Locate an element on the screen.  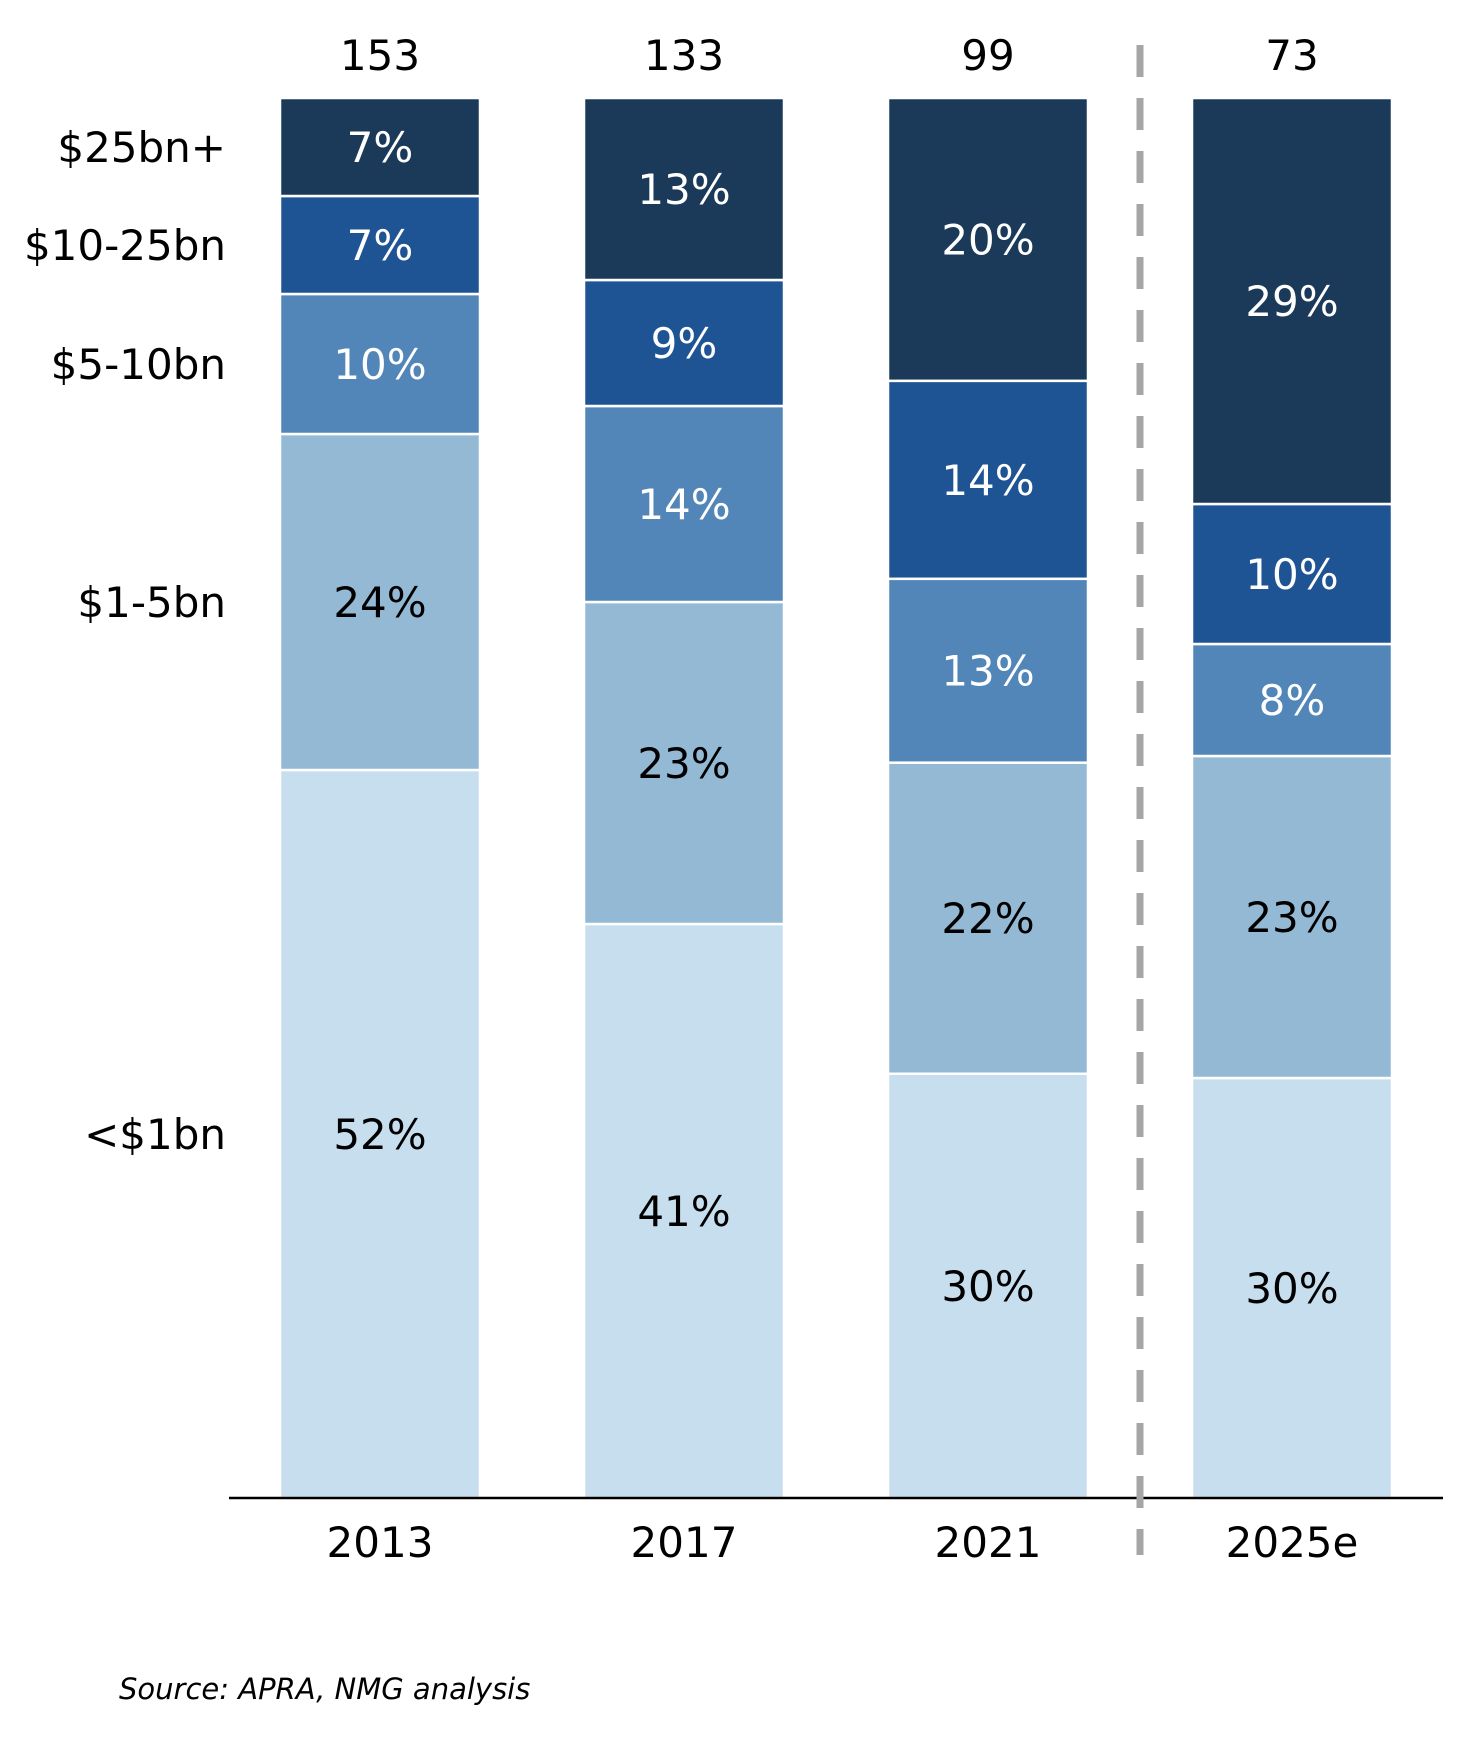
data-label-1-5bn-2021: 22% is located at coordinates (987, 918).